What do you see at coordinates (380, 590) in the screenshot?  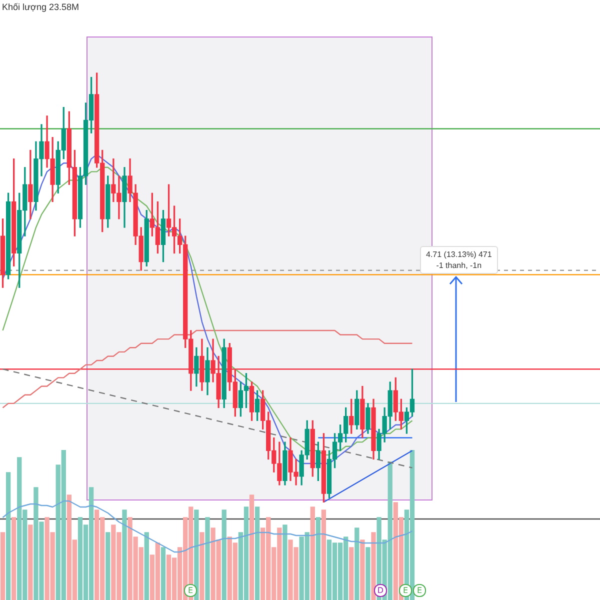 I see `annotation: D` at bounding box center [380, 590].